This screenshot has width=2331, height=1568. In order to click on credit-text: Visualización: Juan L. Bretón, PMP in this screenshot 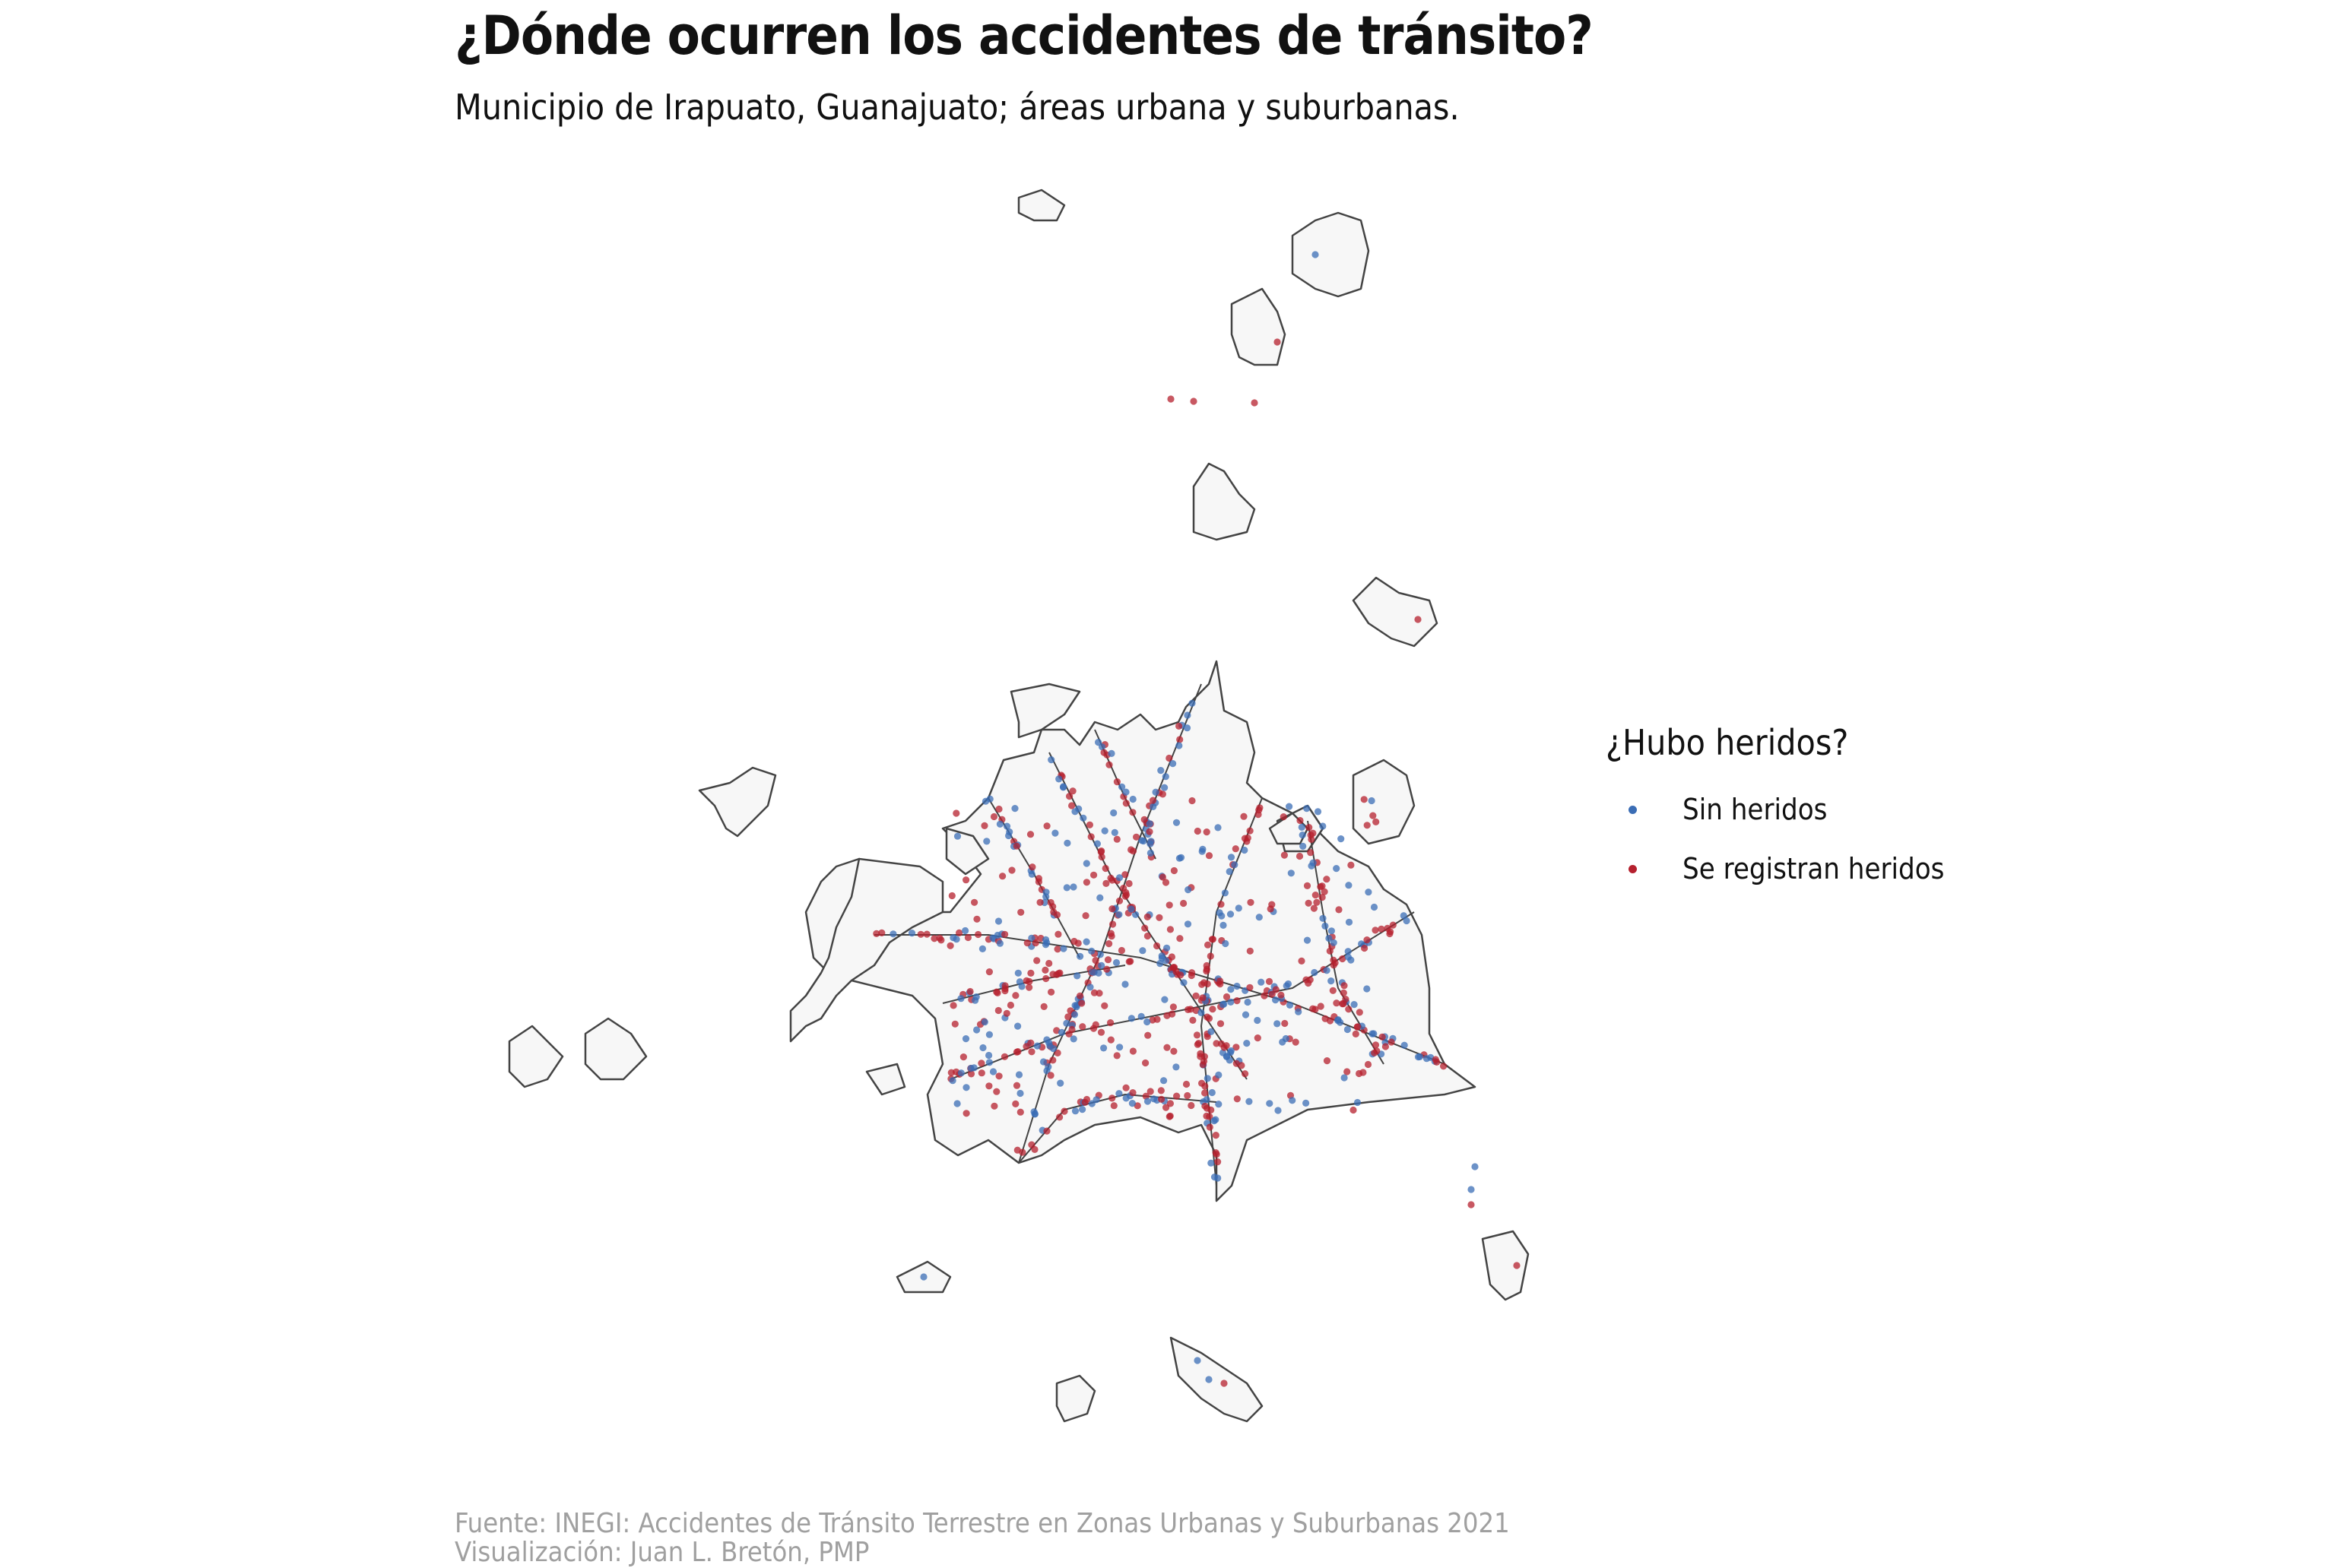, I will do `click(663, 1552)`.